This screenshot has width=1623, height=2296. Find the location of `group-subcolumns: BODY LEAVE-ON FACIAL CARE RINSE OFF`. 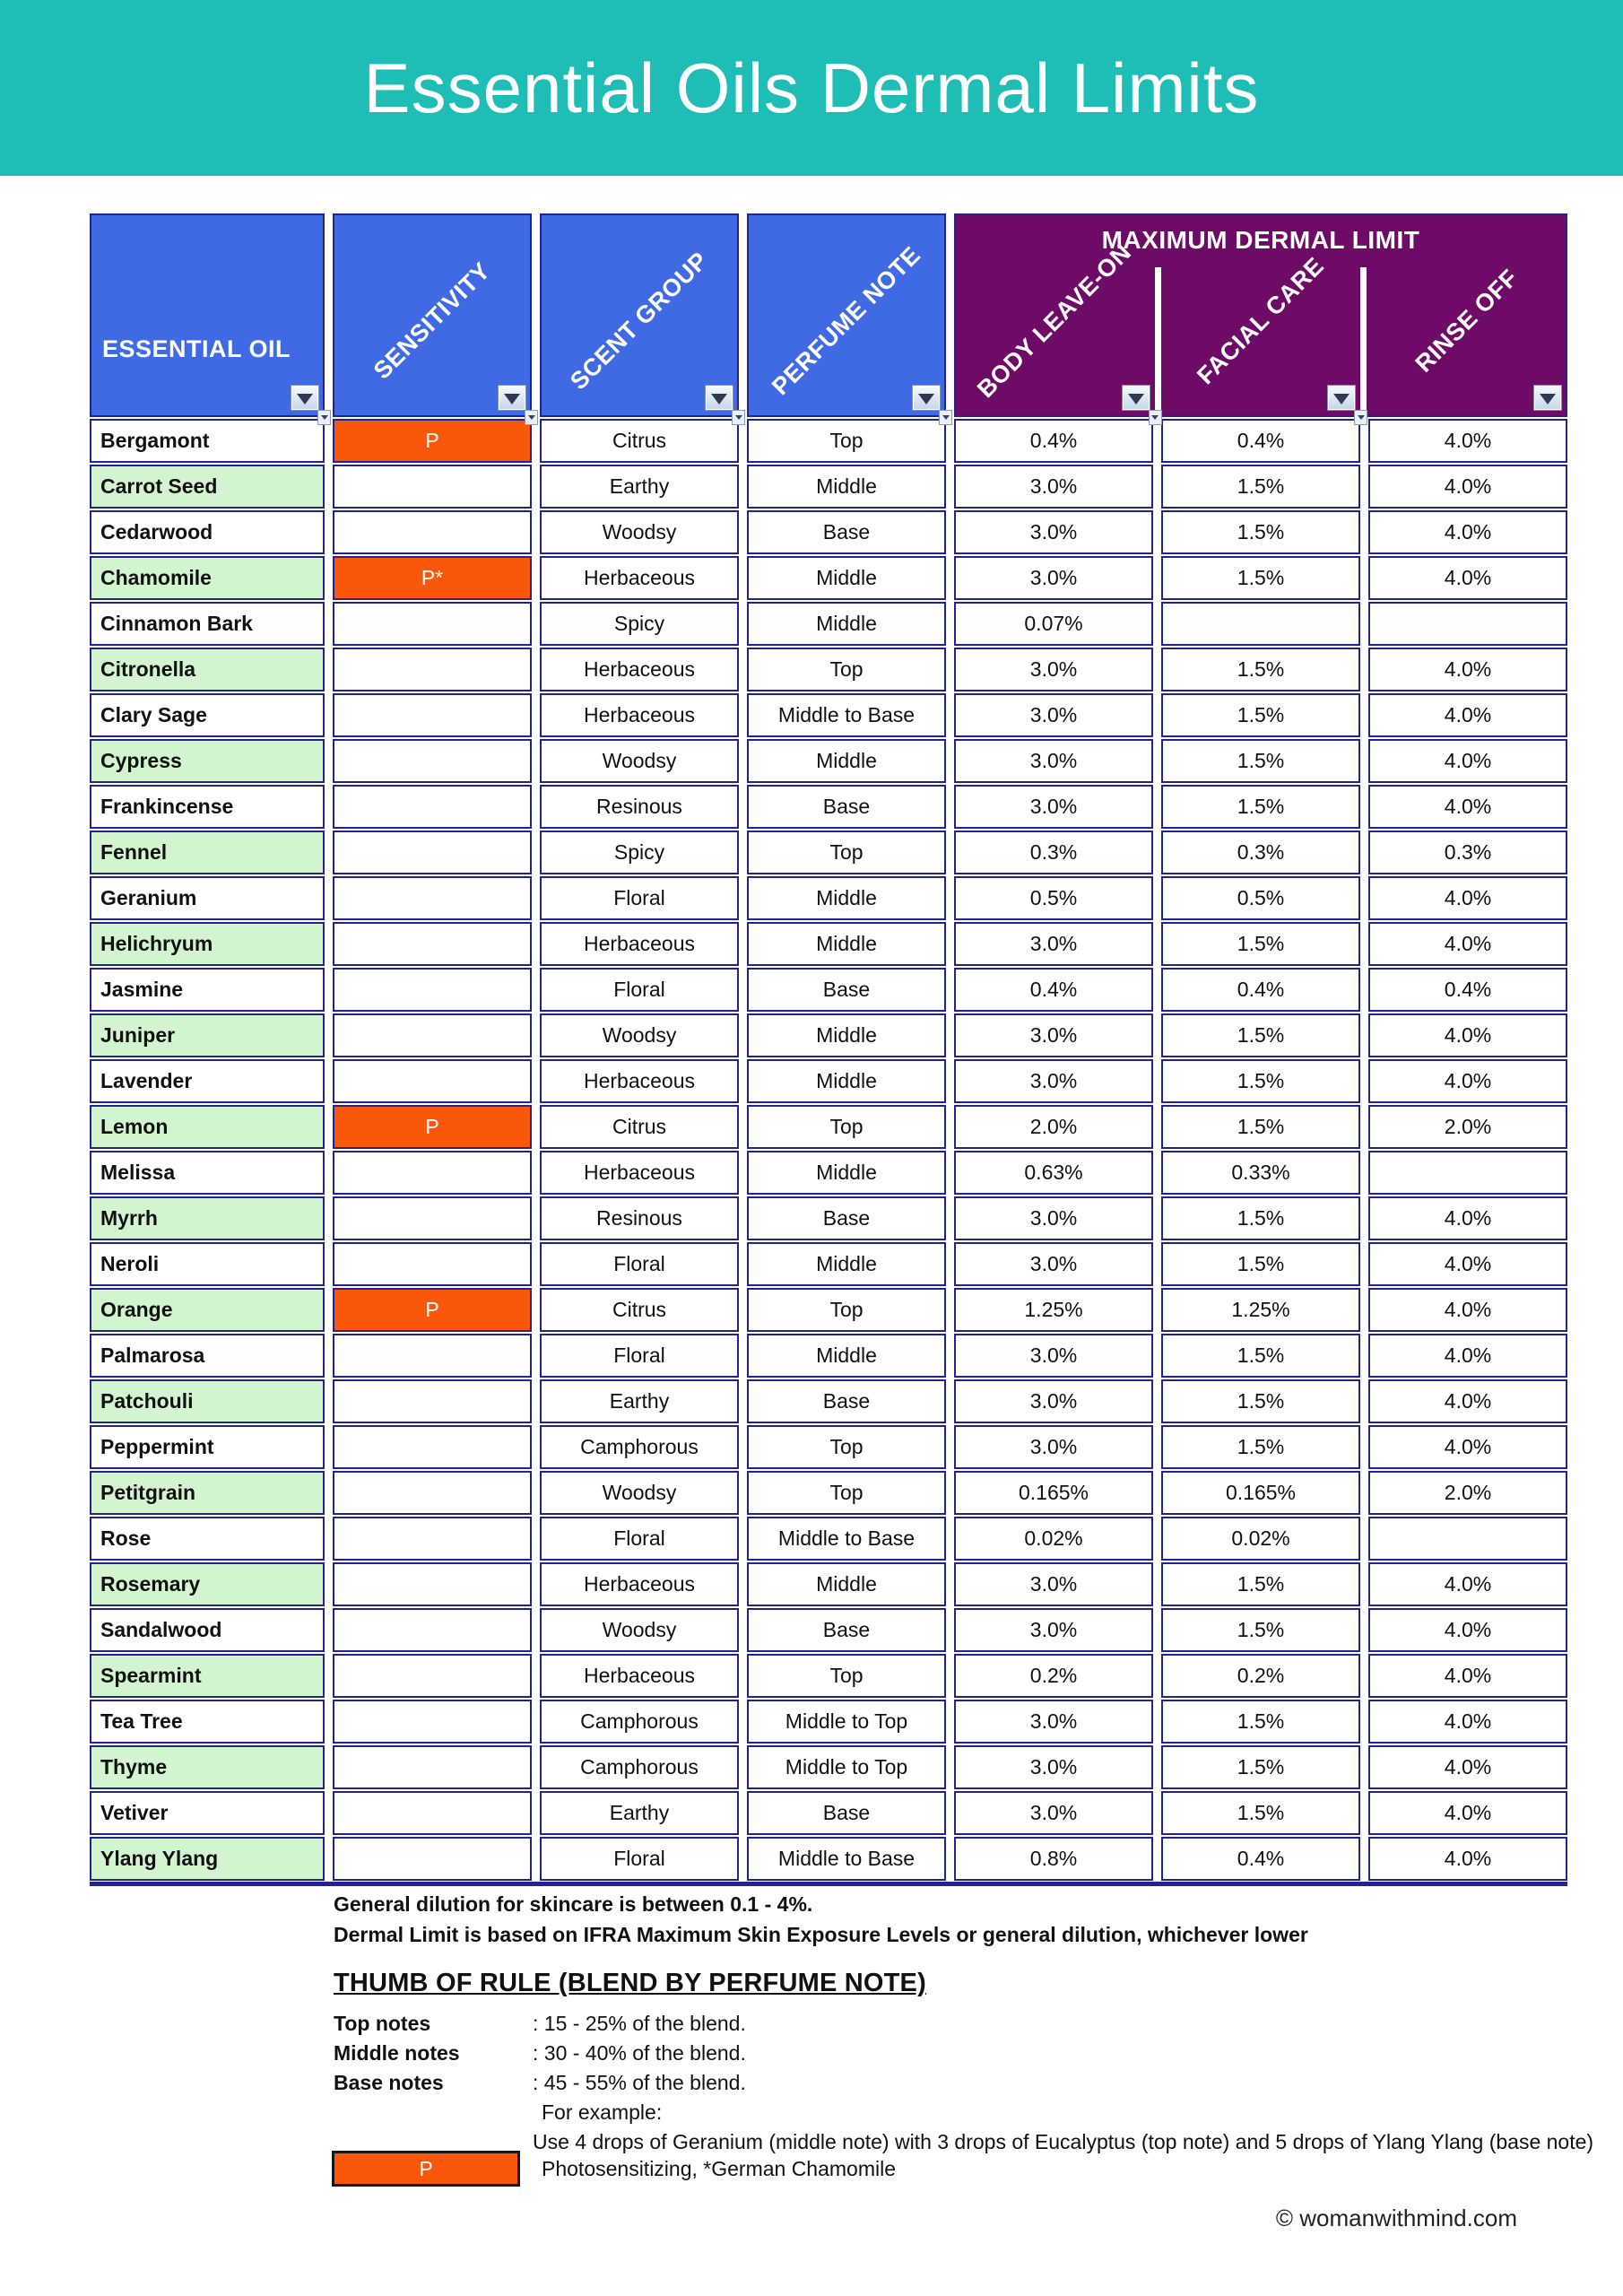

group-subcolumns: BODY LEAVE-ON FACIAL CARE RINSE OFF is located at coordinates (1261, 320).